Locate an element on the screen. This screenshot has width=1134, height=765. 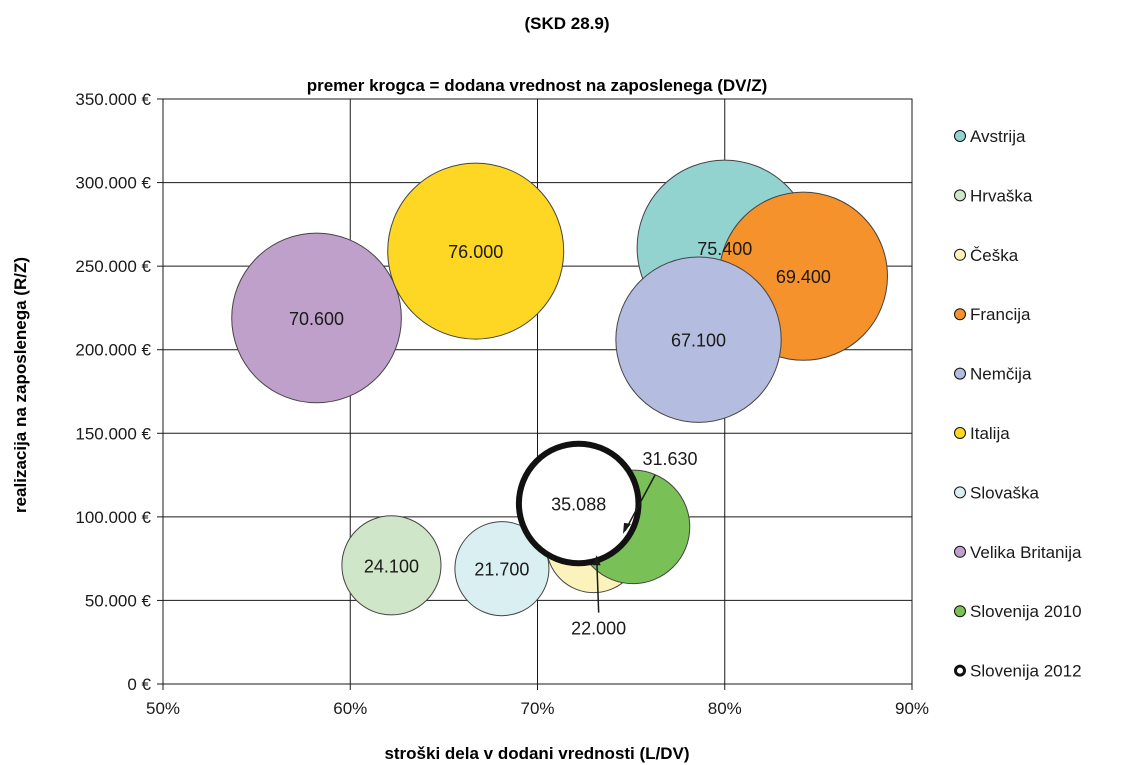
bubble-hrvaska is located at coordinates (391, 565).